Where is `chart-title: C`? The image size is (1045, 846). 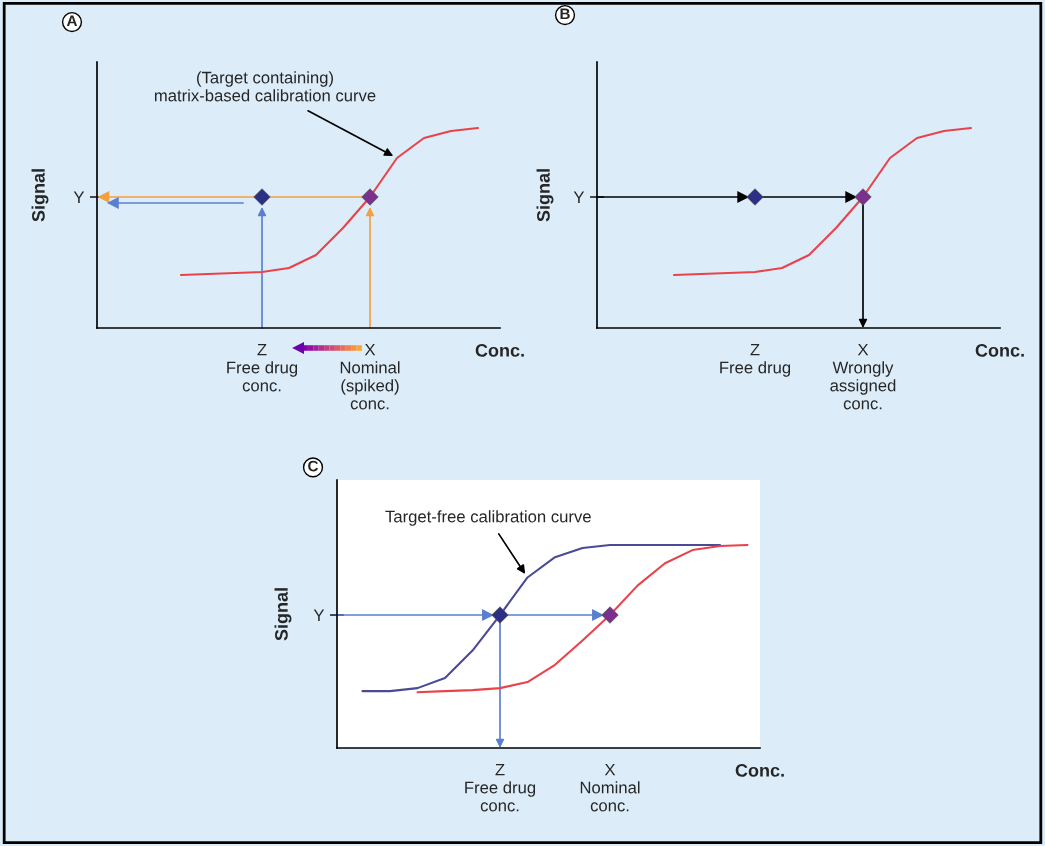
chart-title: C is located at coordinates (313, 466).